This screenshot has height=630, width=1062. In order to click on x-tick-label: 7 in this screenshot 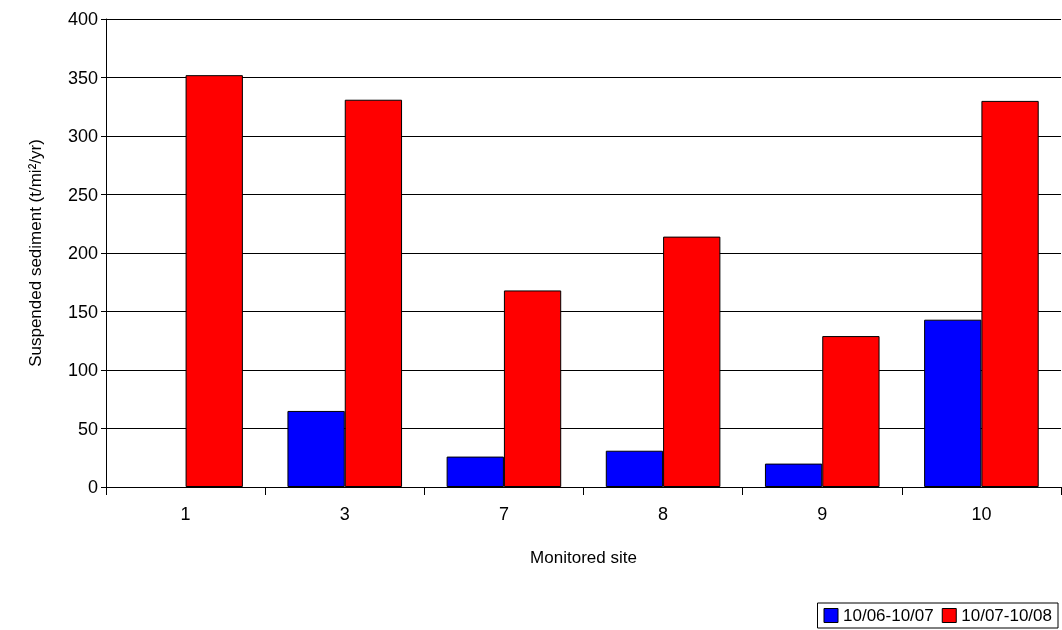, I will do `click(503, 514)`.